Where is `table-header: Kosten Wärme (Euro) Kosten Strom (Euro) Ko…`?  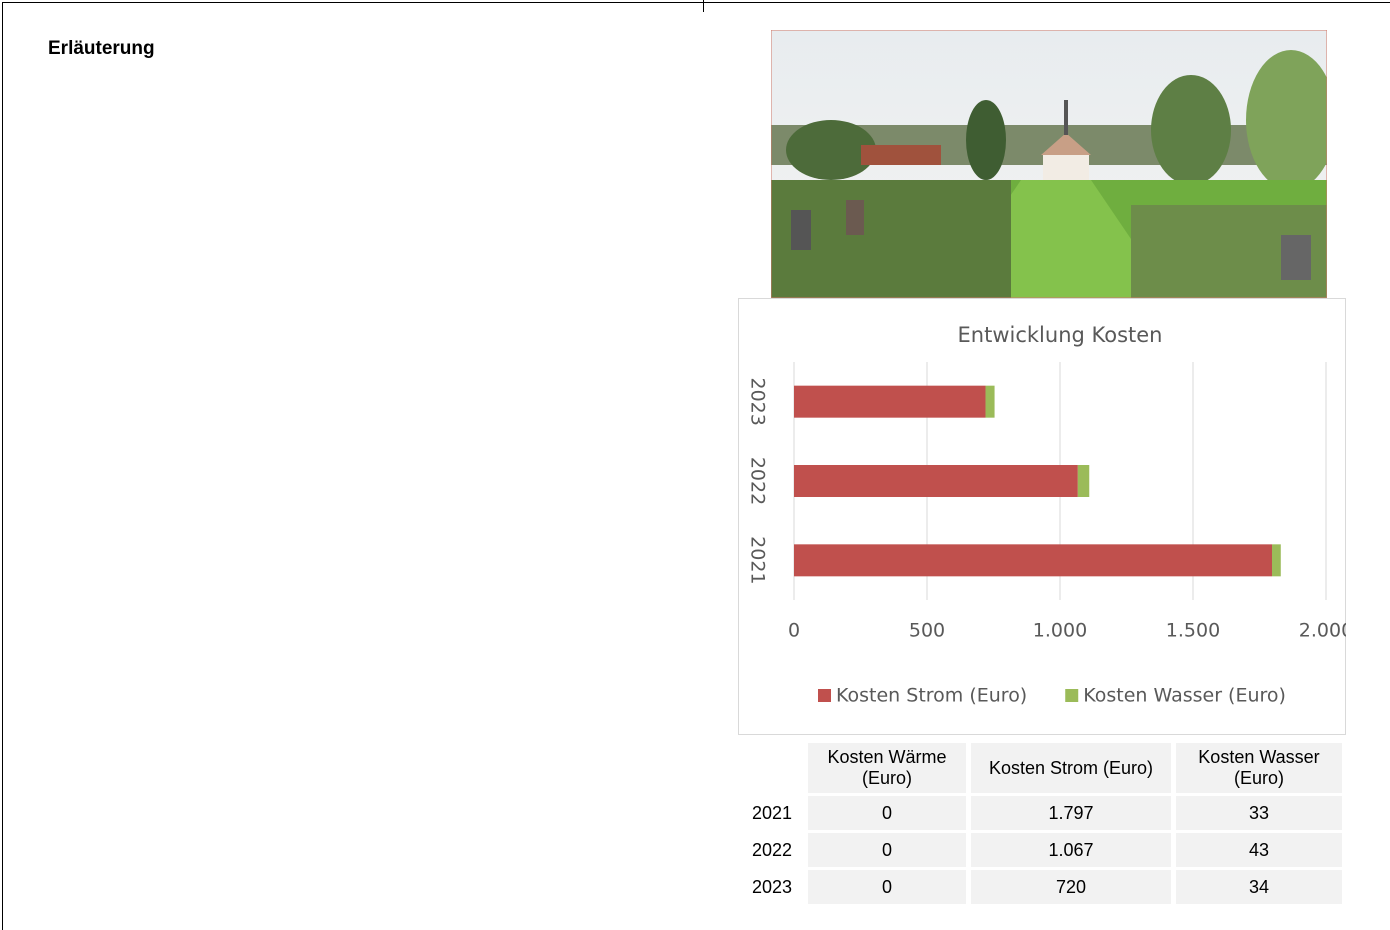
table-header: Kosten Wärme (Euro) Kosten Strom (Euro) Ko… is located at coordinates (1041, 768).